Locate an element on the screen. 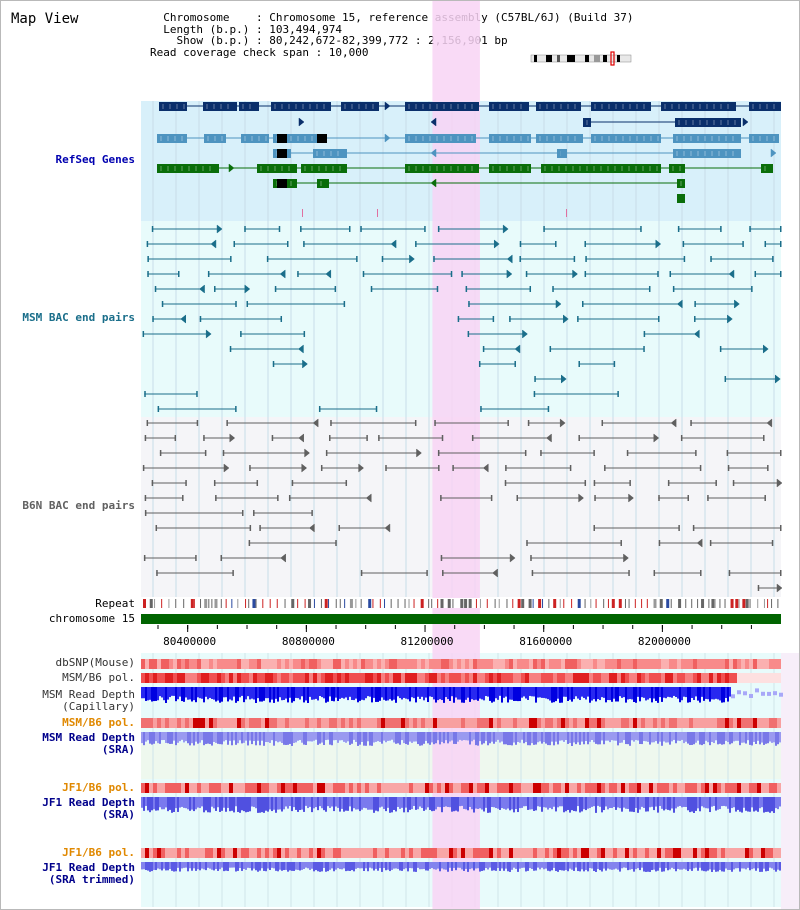  ideogram-band is located at coordinates (549, 58).